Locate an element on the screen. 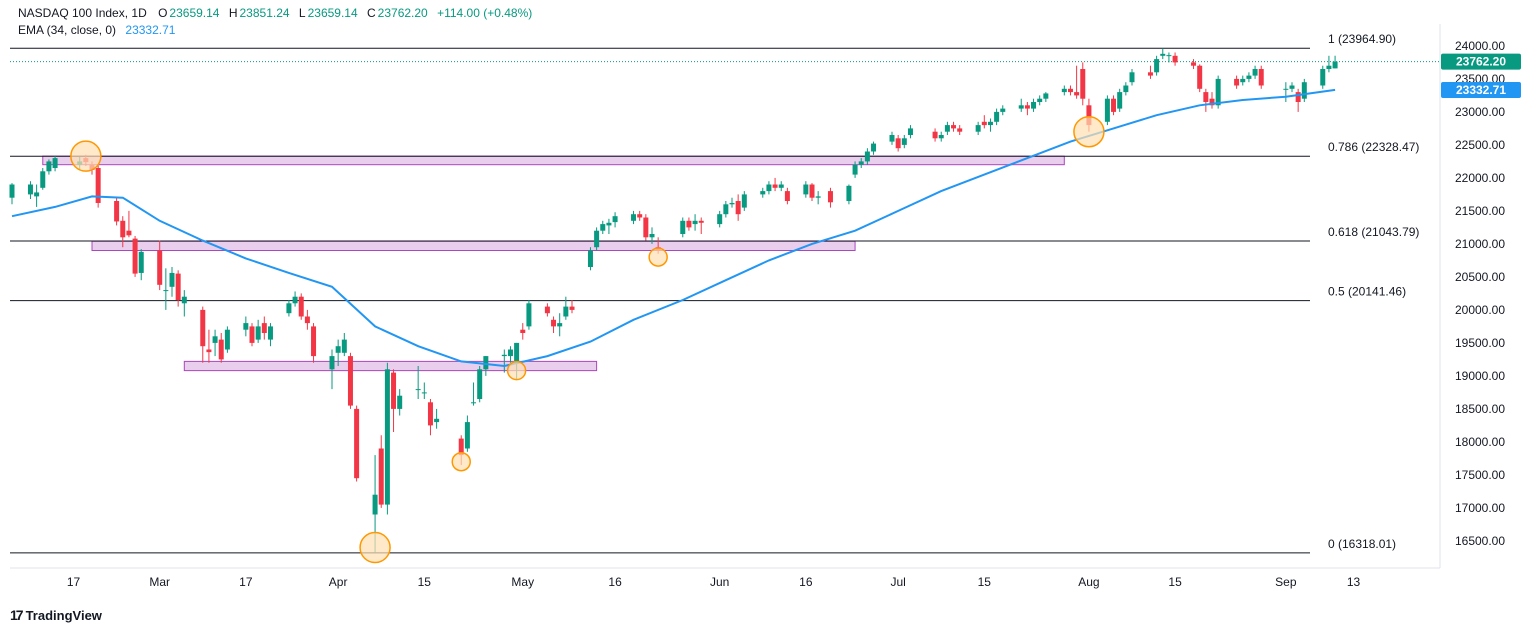 Image resolution: width=1536 pixels, height=634 pixels. symbol-title: NASDAQ 100 Index, 1D is located at coordinates (82, 13).